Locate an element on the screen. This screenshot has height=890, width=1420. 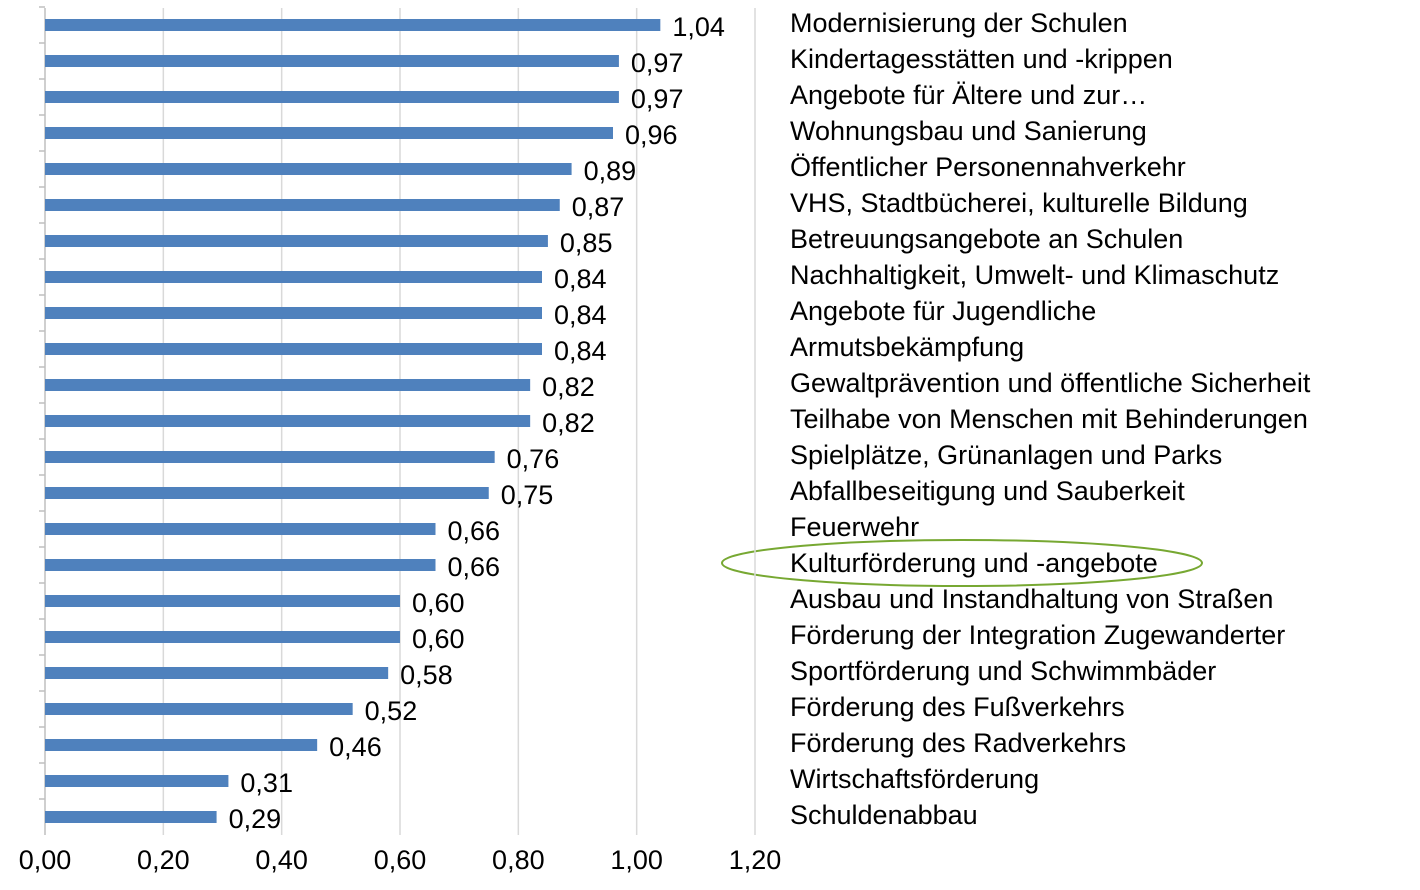
category-label: Abfallbeseitigung und Sauberkeit is located at coordinates (987, 491).